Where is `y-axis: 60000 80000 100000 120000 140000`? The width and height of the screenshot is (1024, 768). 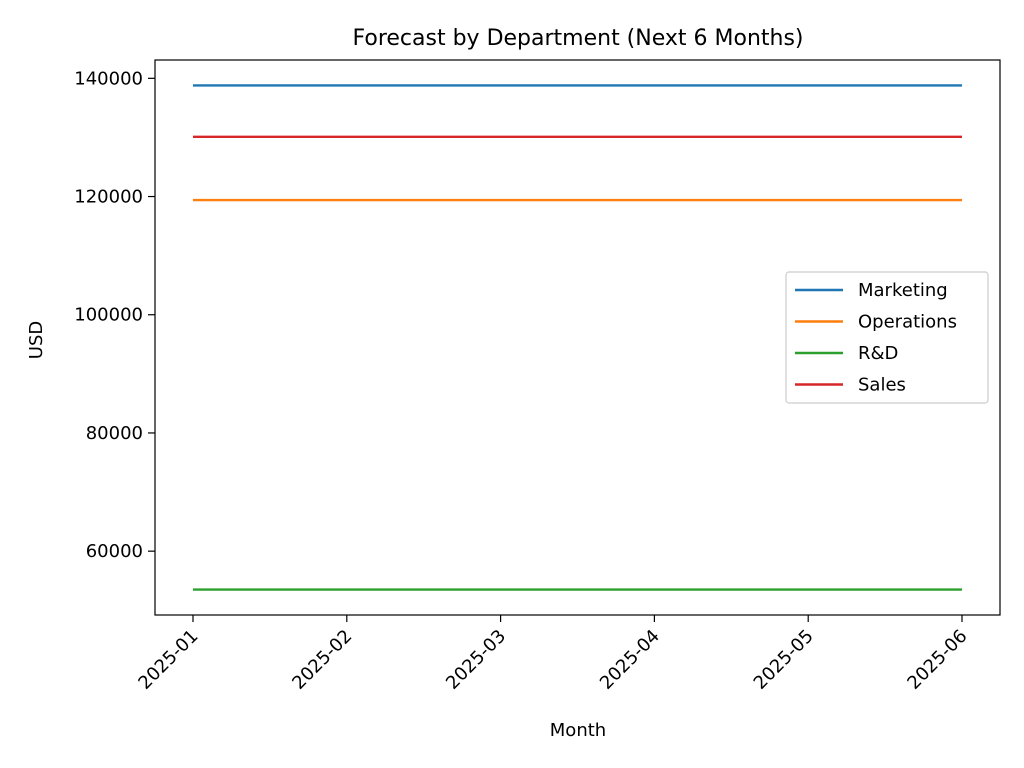
y-axis: 60000 80000 100000 120000 140000 is located at coordinates (114, 315).